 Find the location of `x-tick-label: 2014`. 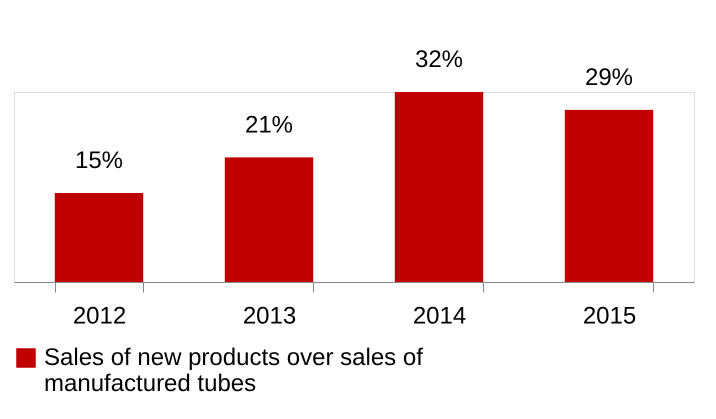

x-tick-label: 2014 is located at coordinates (439, 316).